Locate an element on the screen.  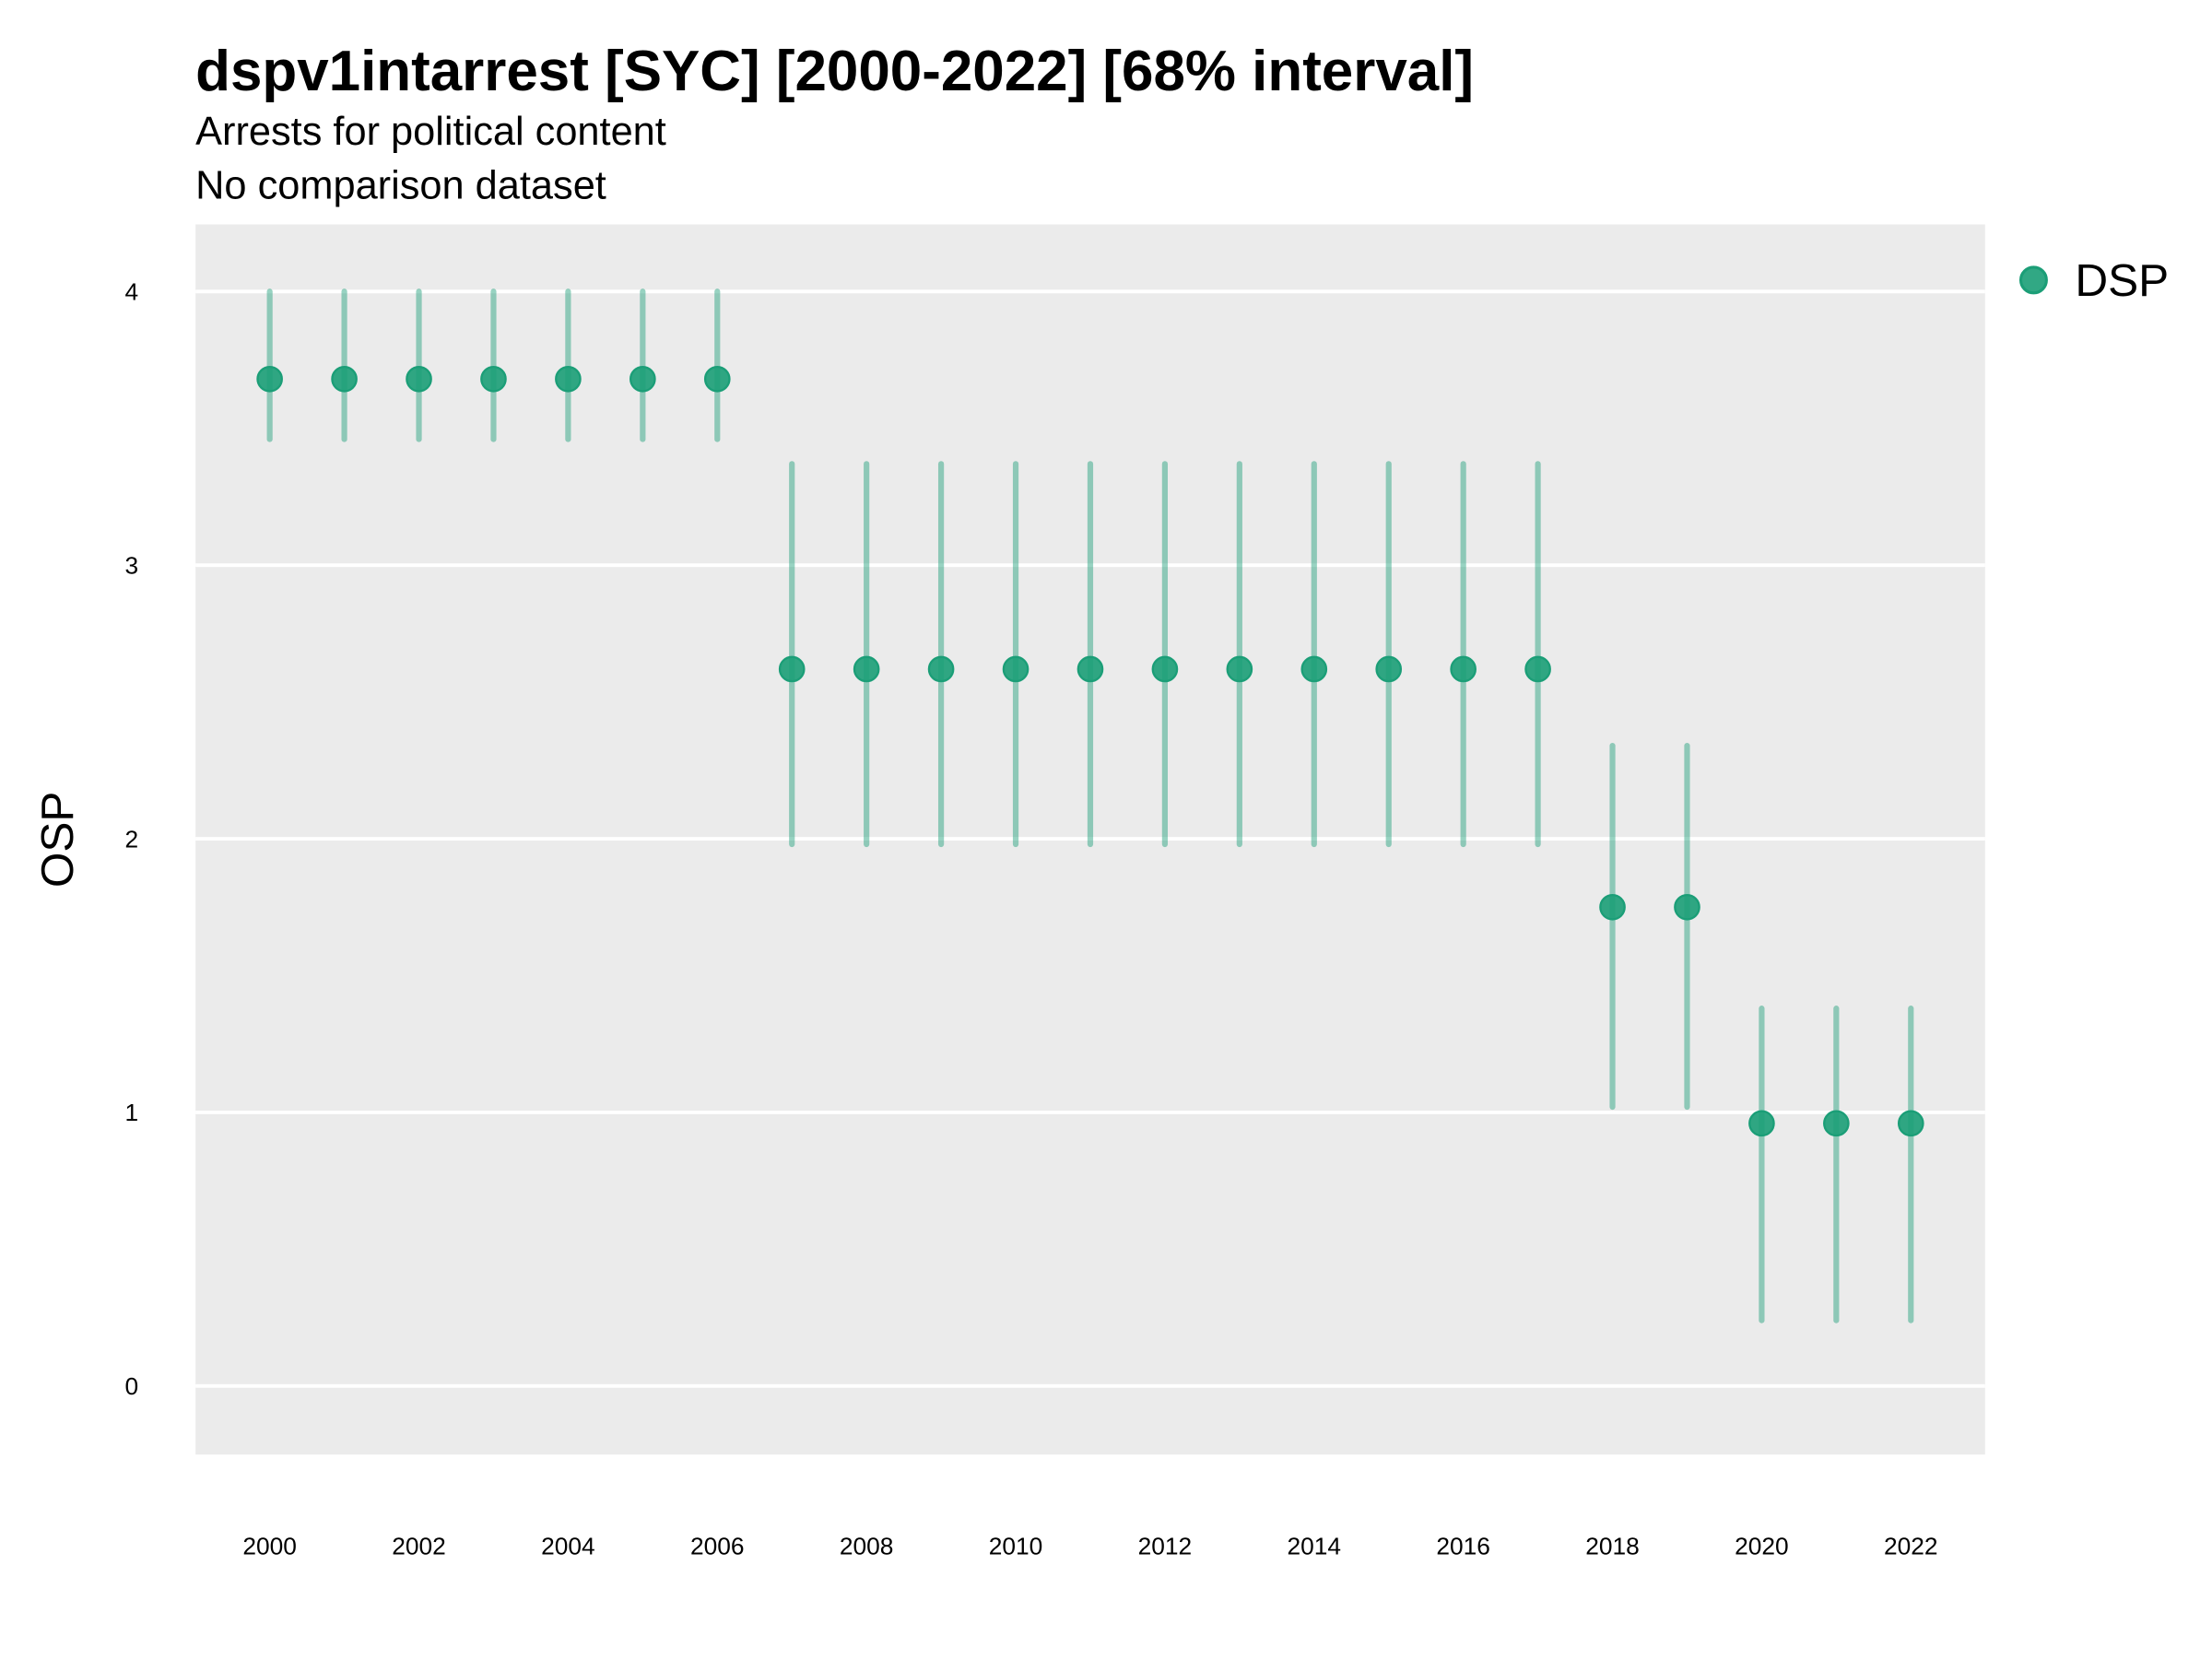
chart-subtitle: Arrests for political content is located at coordinates (430, 132).